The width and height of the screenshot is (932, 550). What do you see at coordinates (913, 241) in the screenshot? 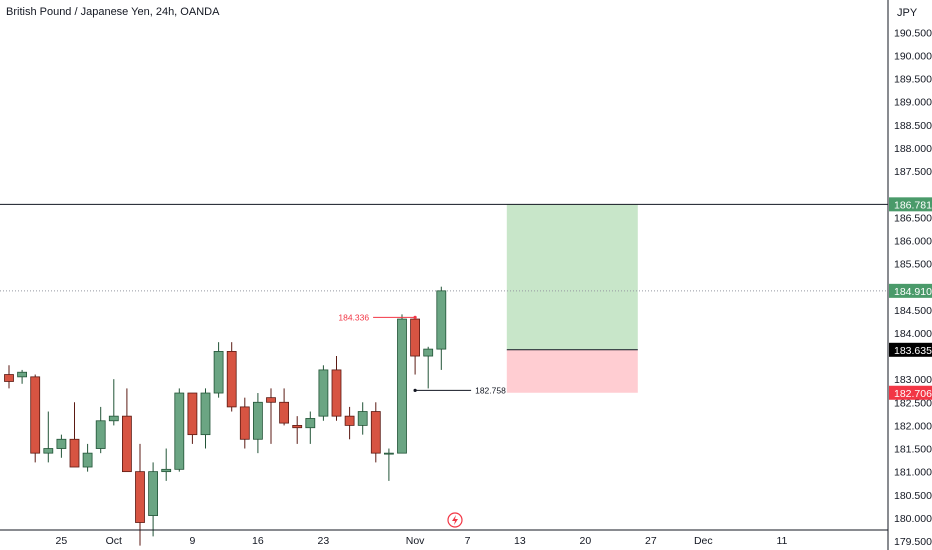
I see `price-tick-11: 186.000` at bounding box center [913, 241].